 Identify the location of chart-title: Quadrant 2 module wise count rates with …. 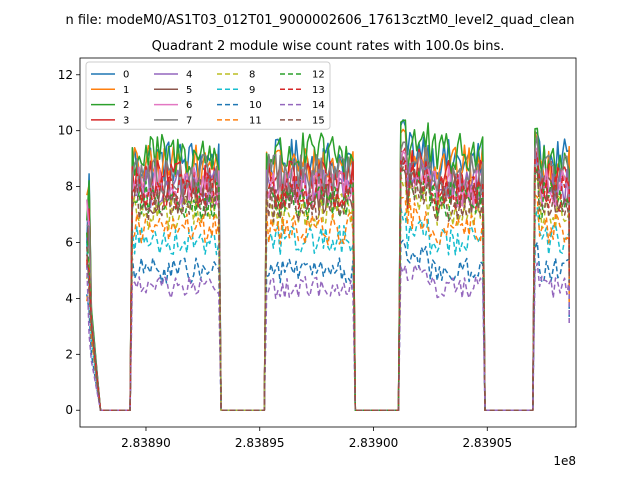
(328, 46).